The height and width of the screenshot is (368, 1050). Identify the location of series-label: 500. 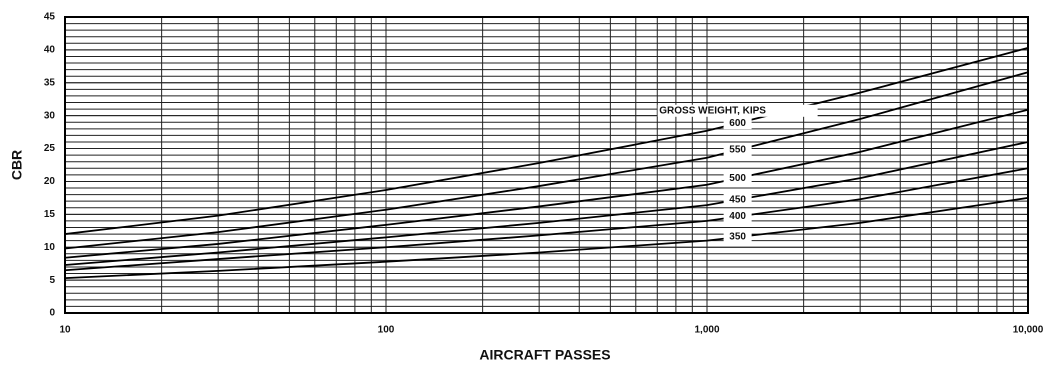
(737, 178).